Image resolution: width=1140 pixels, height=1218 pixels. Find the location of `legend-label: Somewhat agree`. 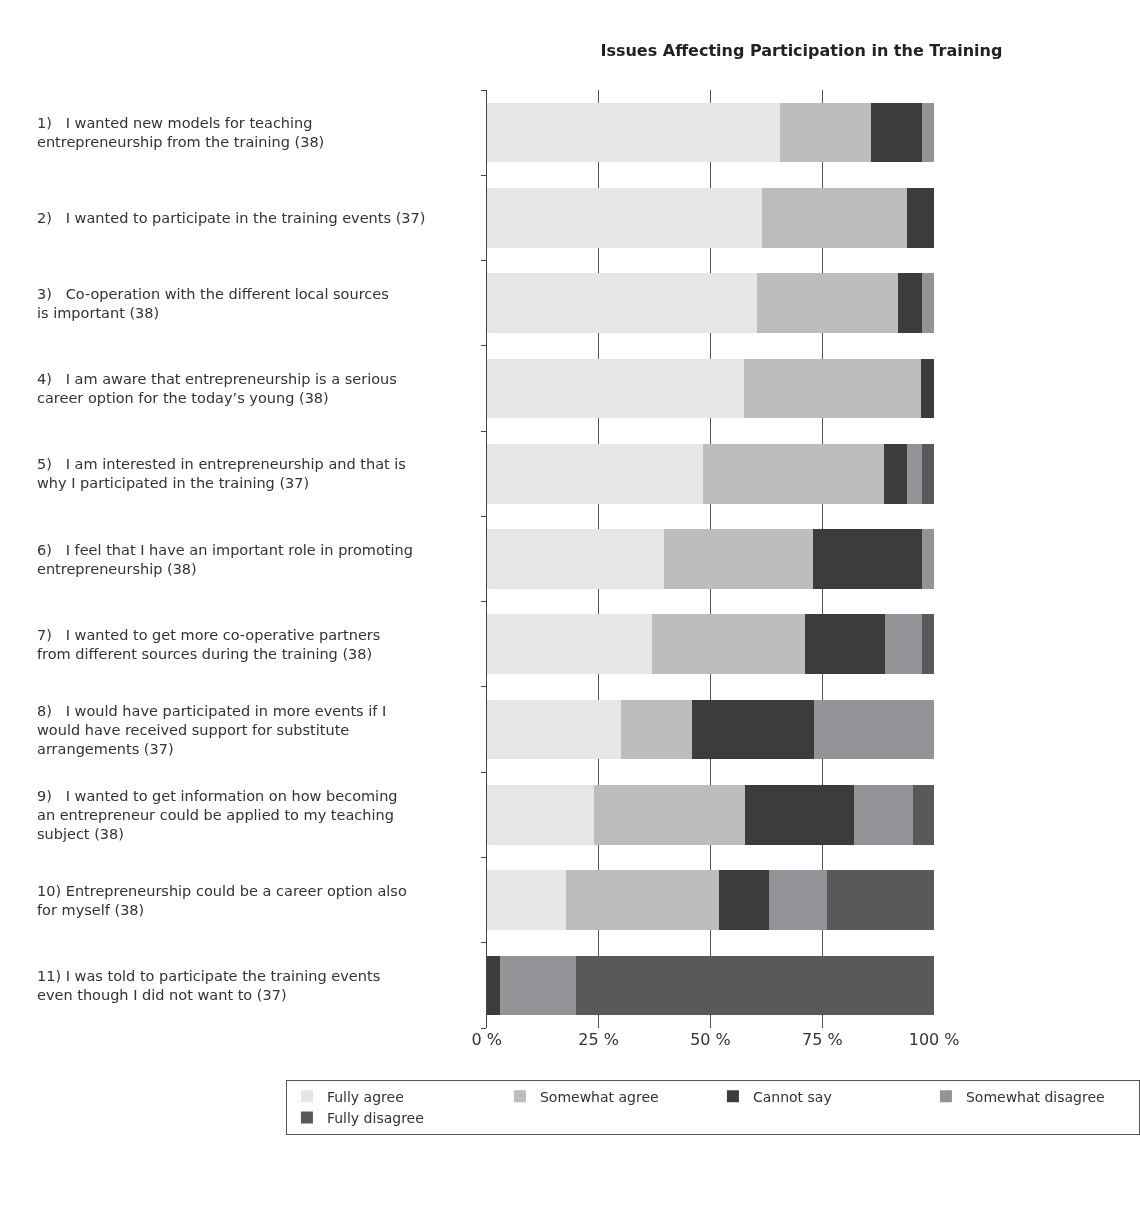

legend-label: Somewhat agree is located at coordinates (599, 1096).